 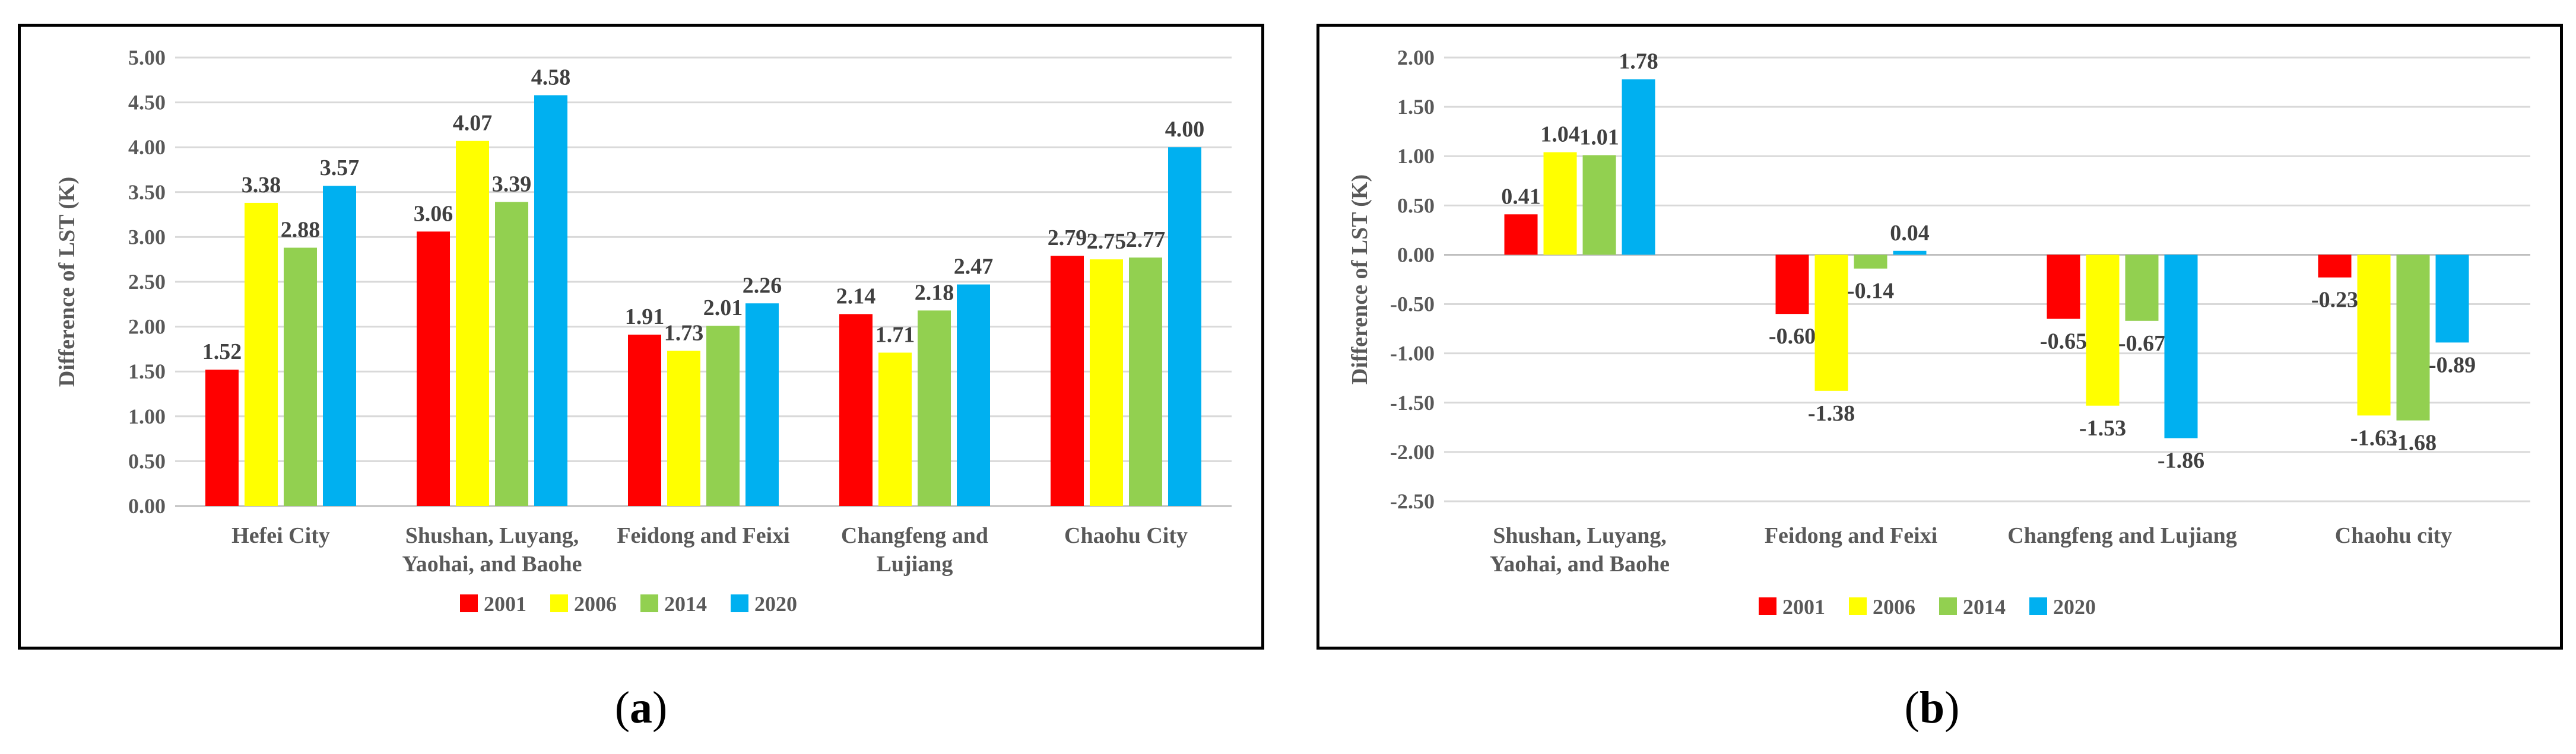 I want to click on chart-b-data-label: -0.23, so click(x=2334, y=300).